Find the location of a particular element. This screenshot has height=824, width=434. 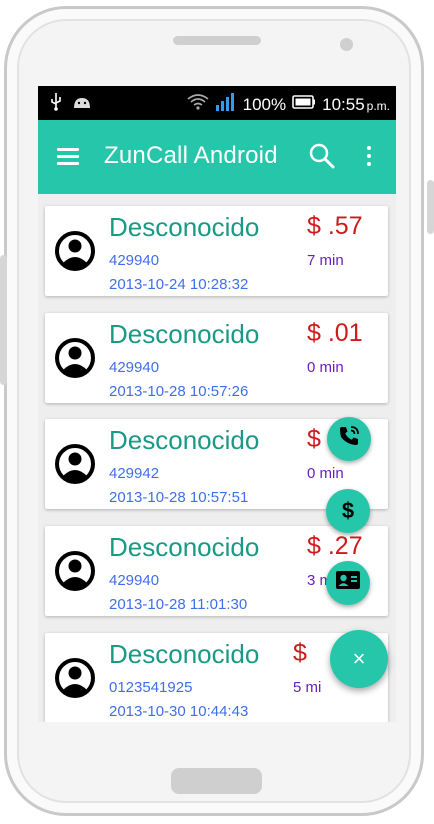

menu-icon is located at coordinates (68, 157).